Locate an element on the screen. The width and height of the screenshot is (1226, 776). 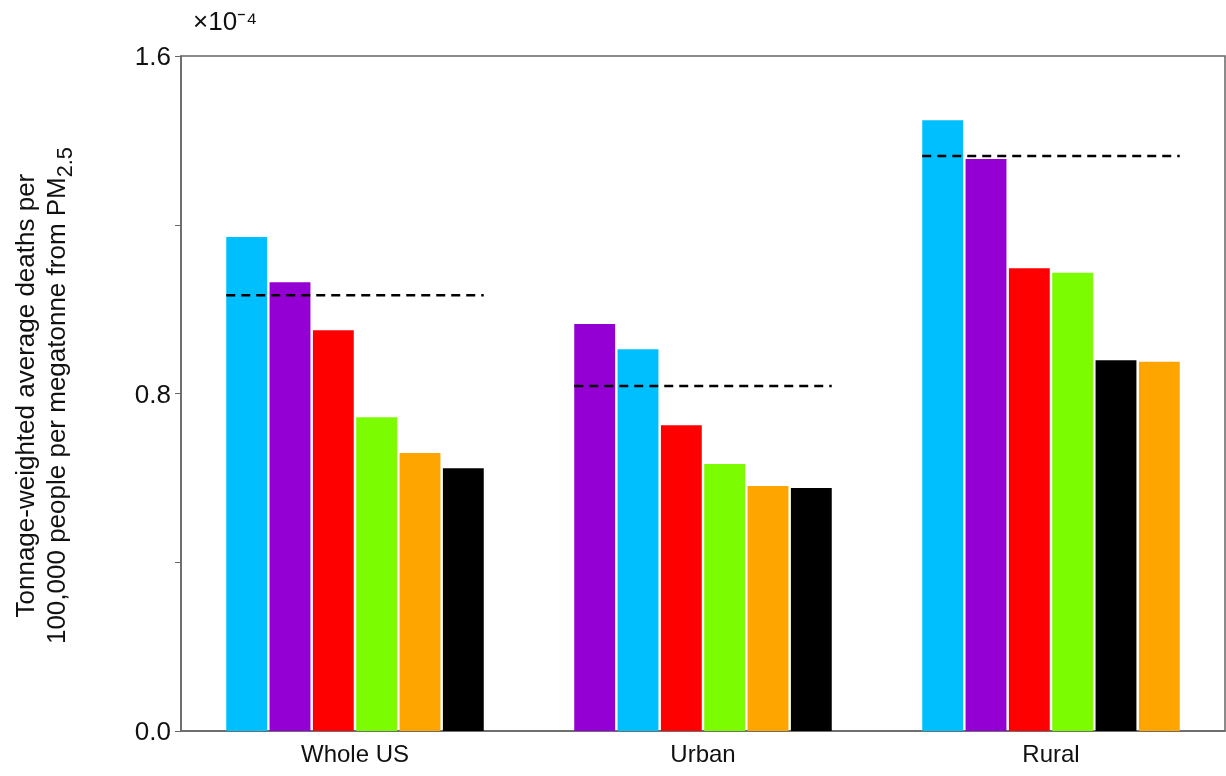
x-tick-label: Urban is located at coordinates (703, 753).